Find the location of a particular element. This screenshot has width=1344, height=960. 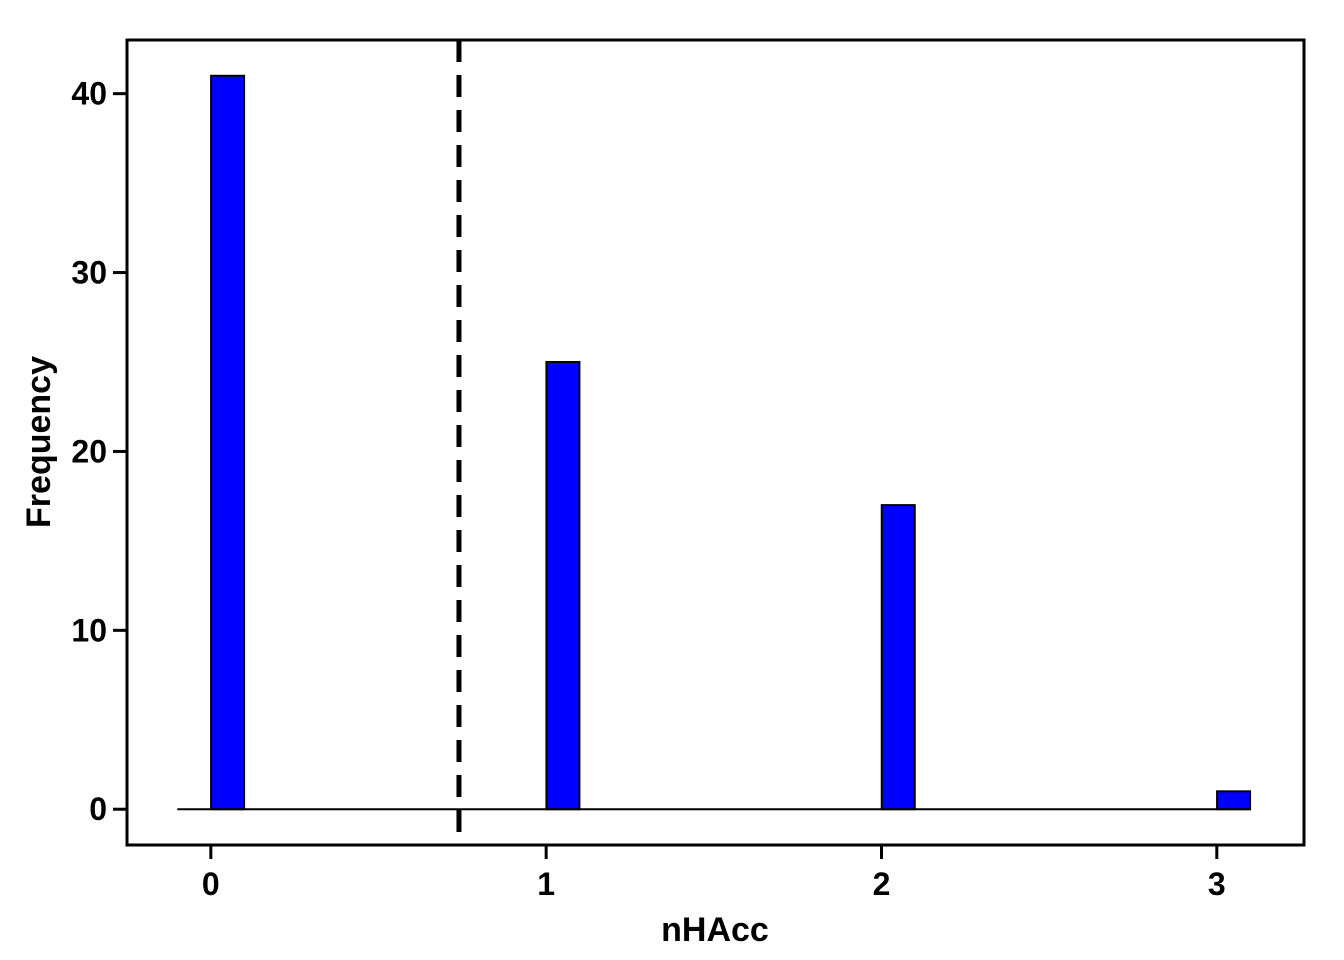

x-tick-label: 0 is located at coordinates (211, 884).